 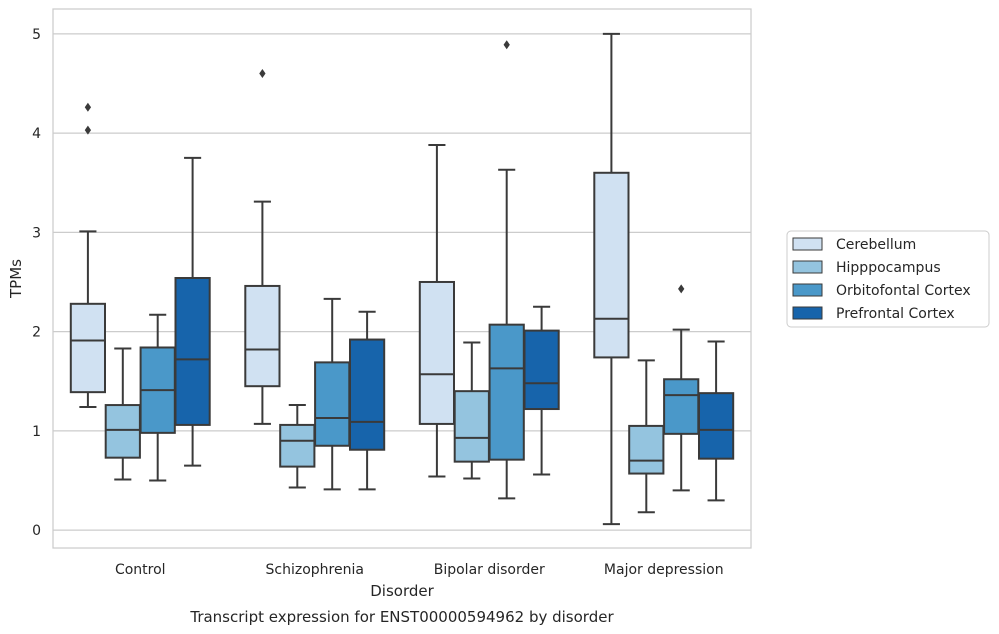 What do you see at coordinates (489, 570) in the screenshot?
I see `x-tick-label: Bipolar disorder` at bounding box center [489, 570].